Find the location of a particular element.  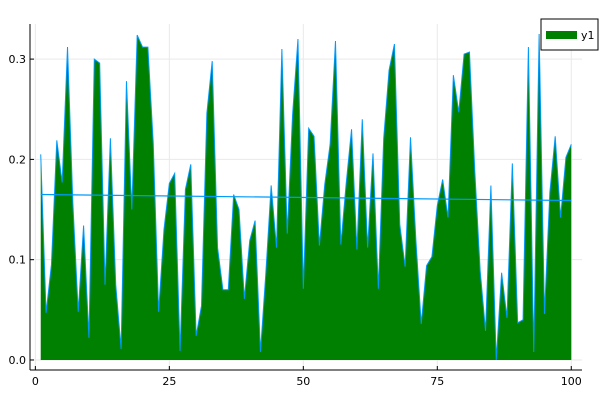

legend-swatch is located at coordinates (561, 35).